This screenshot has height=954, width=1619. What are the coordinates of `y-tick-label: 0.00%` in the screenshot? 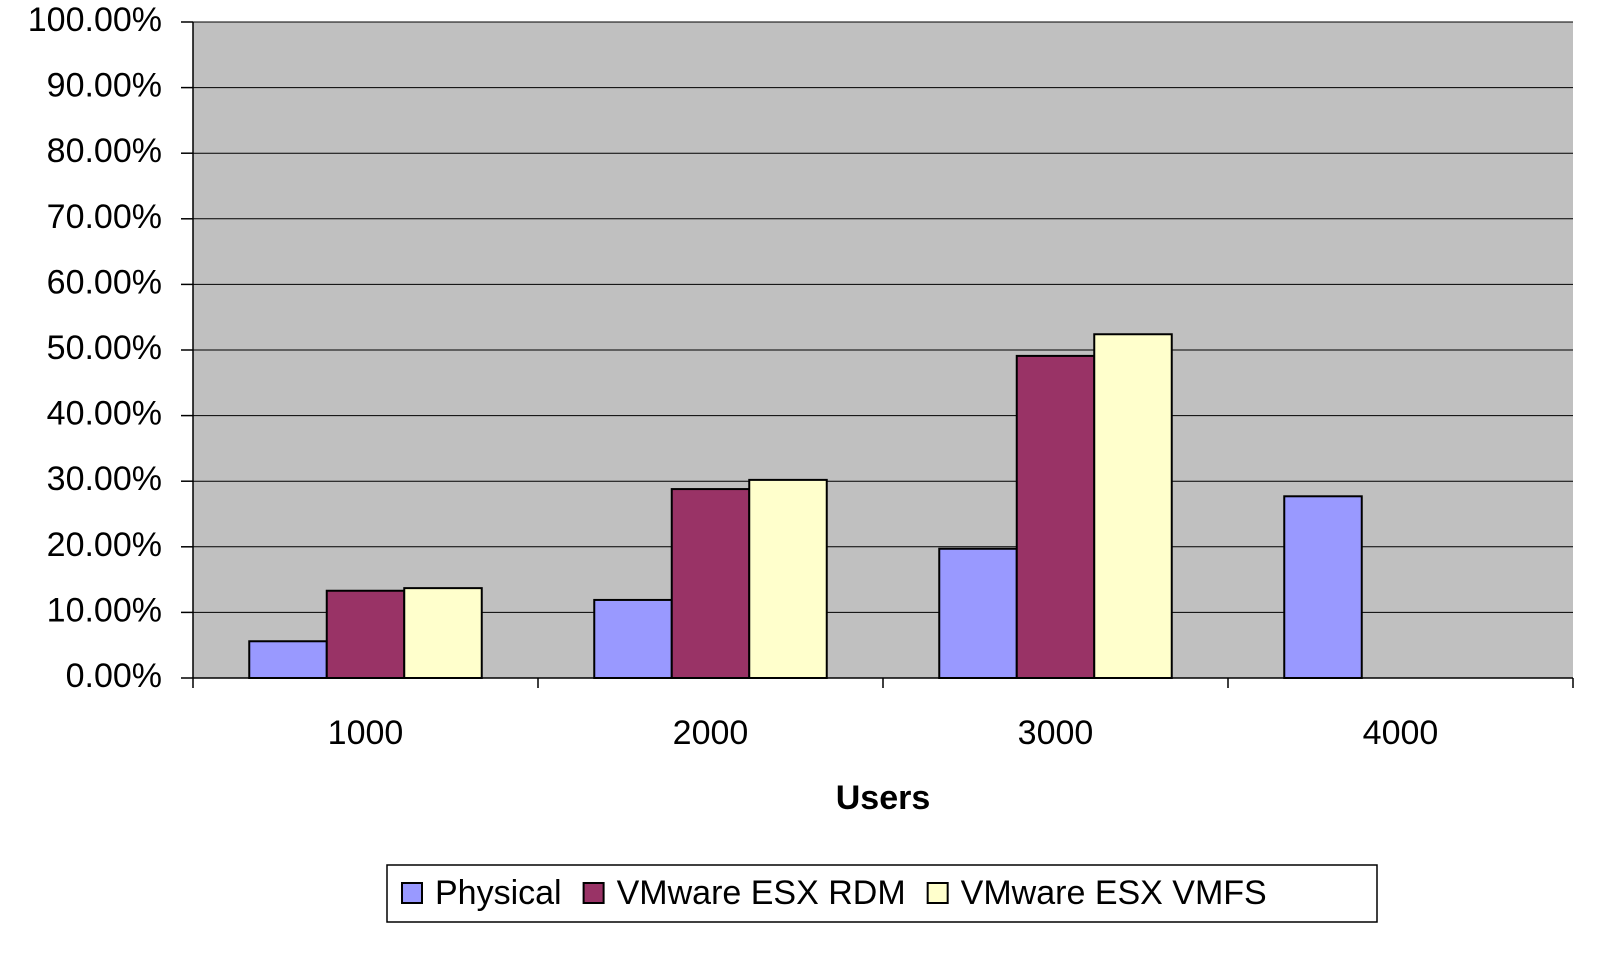 It's located at (114, 676).